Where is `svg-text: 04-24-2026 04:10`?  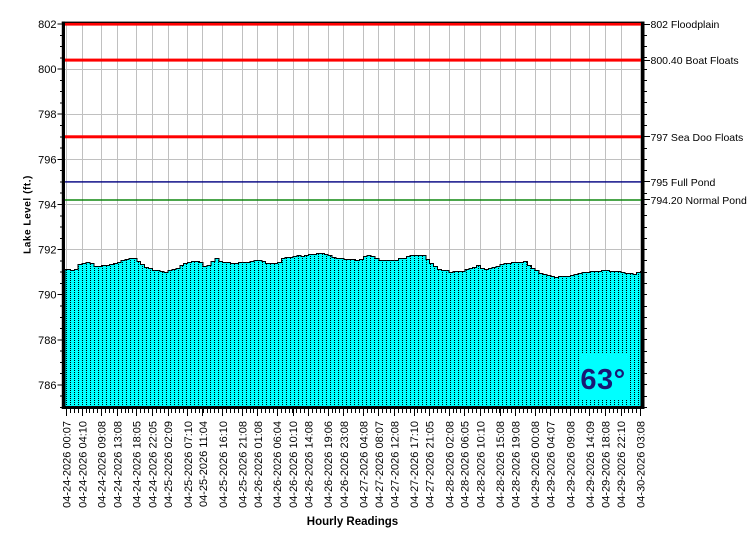 svg-text: 04-24-2026 04:10 is located at coordinates (83, 464).